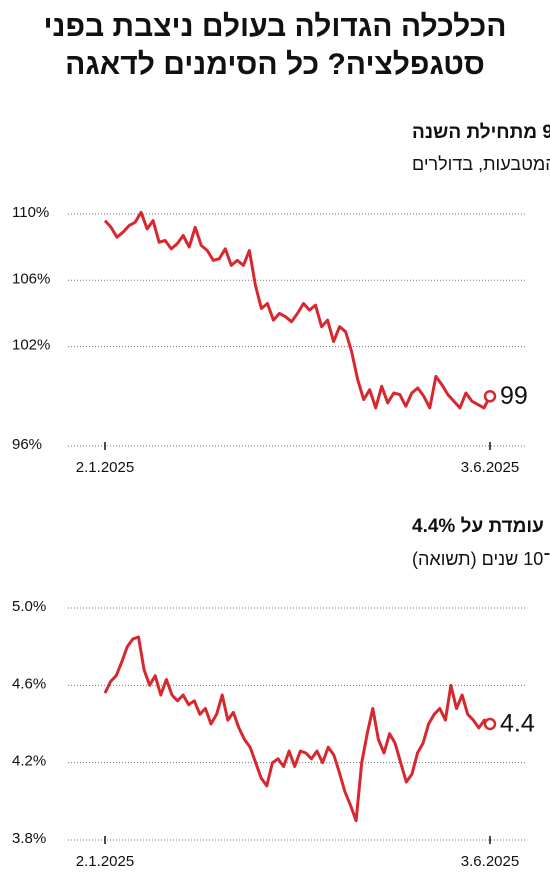 The width and height of the screenshot is (550, 894). I want to click on chart-subtitle: אג"ח ארה"ב ל־10 שנים (תשואה), so click(481, 559).